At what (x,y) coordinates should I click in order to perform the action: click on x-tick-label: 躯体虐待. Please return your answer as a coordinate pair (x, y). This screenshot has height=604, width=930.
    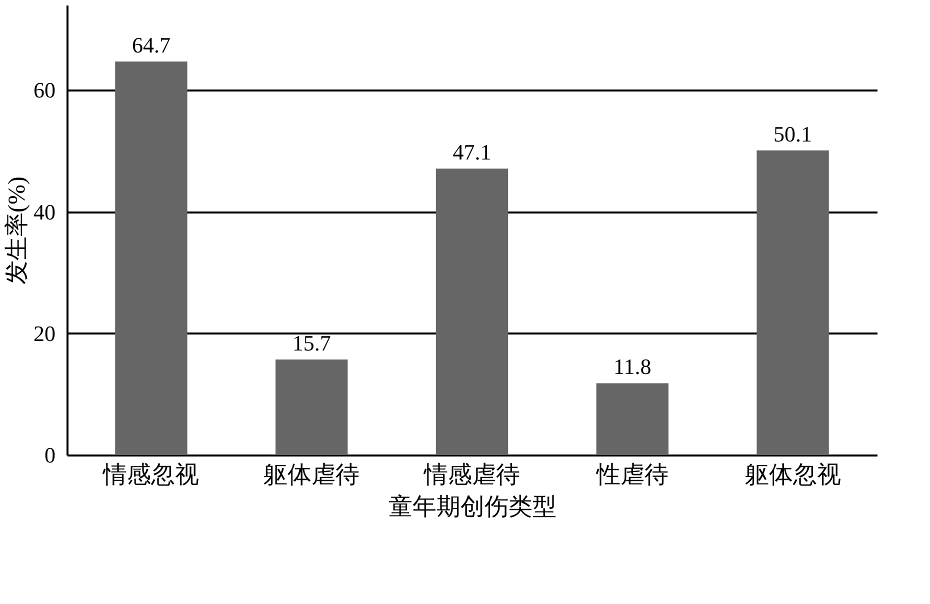
    Looking at the image, I should click on (312, 475).